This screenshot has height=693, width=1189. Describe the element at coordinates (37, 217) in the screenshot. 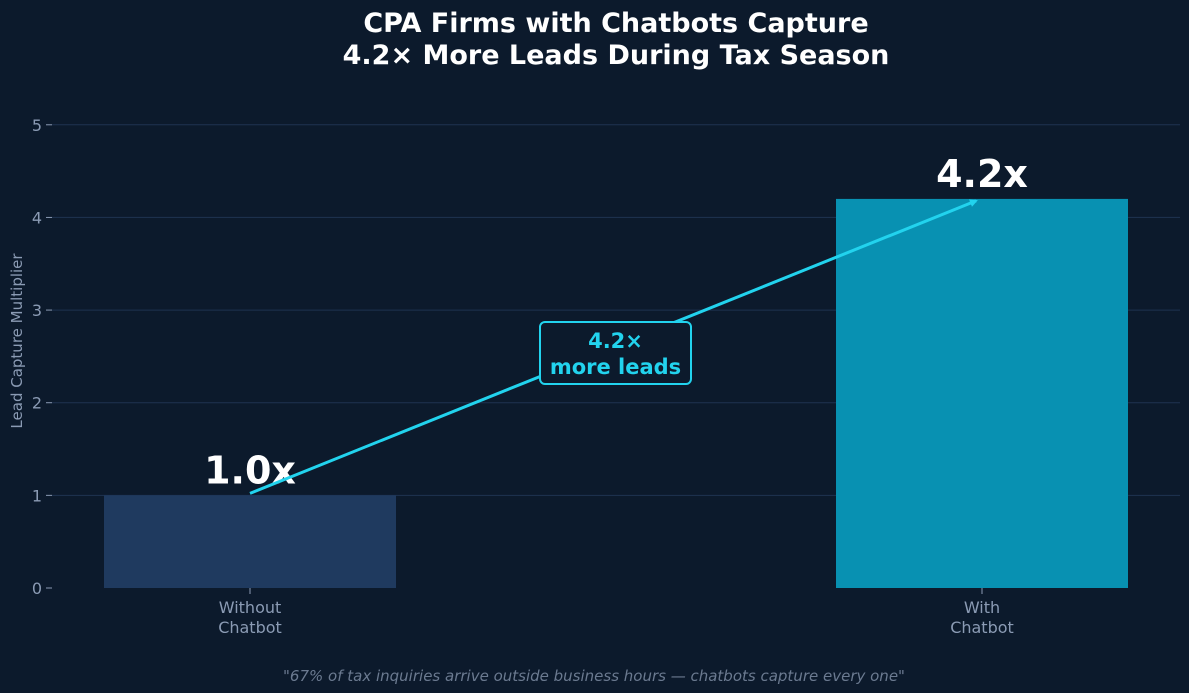

I see `y-tick-label-4: 4` at that location.